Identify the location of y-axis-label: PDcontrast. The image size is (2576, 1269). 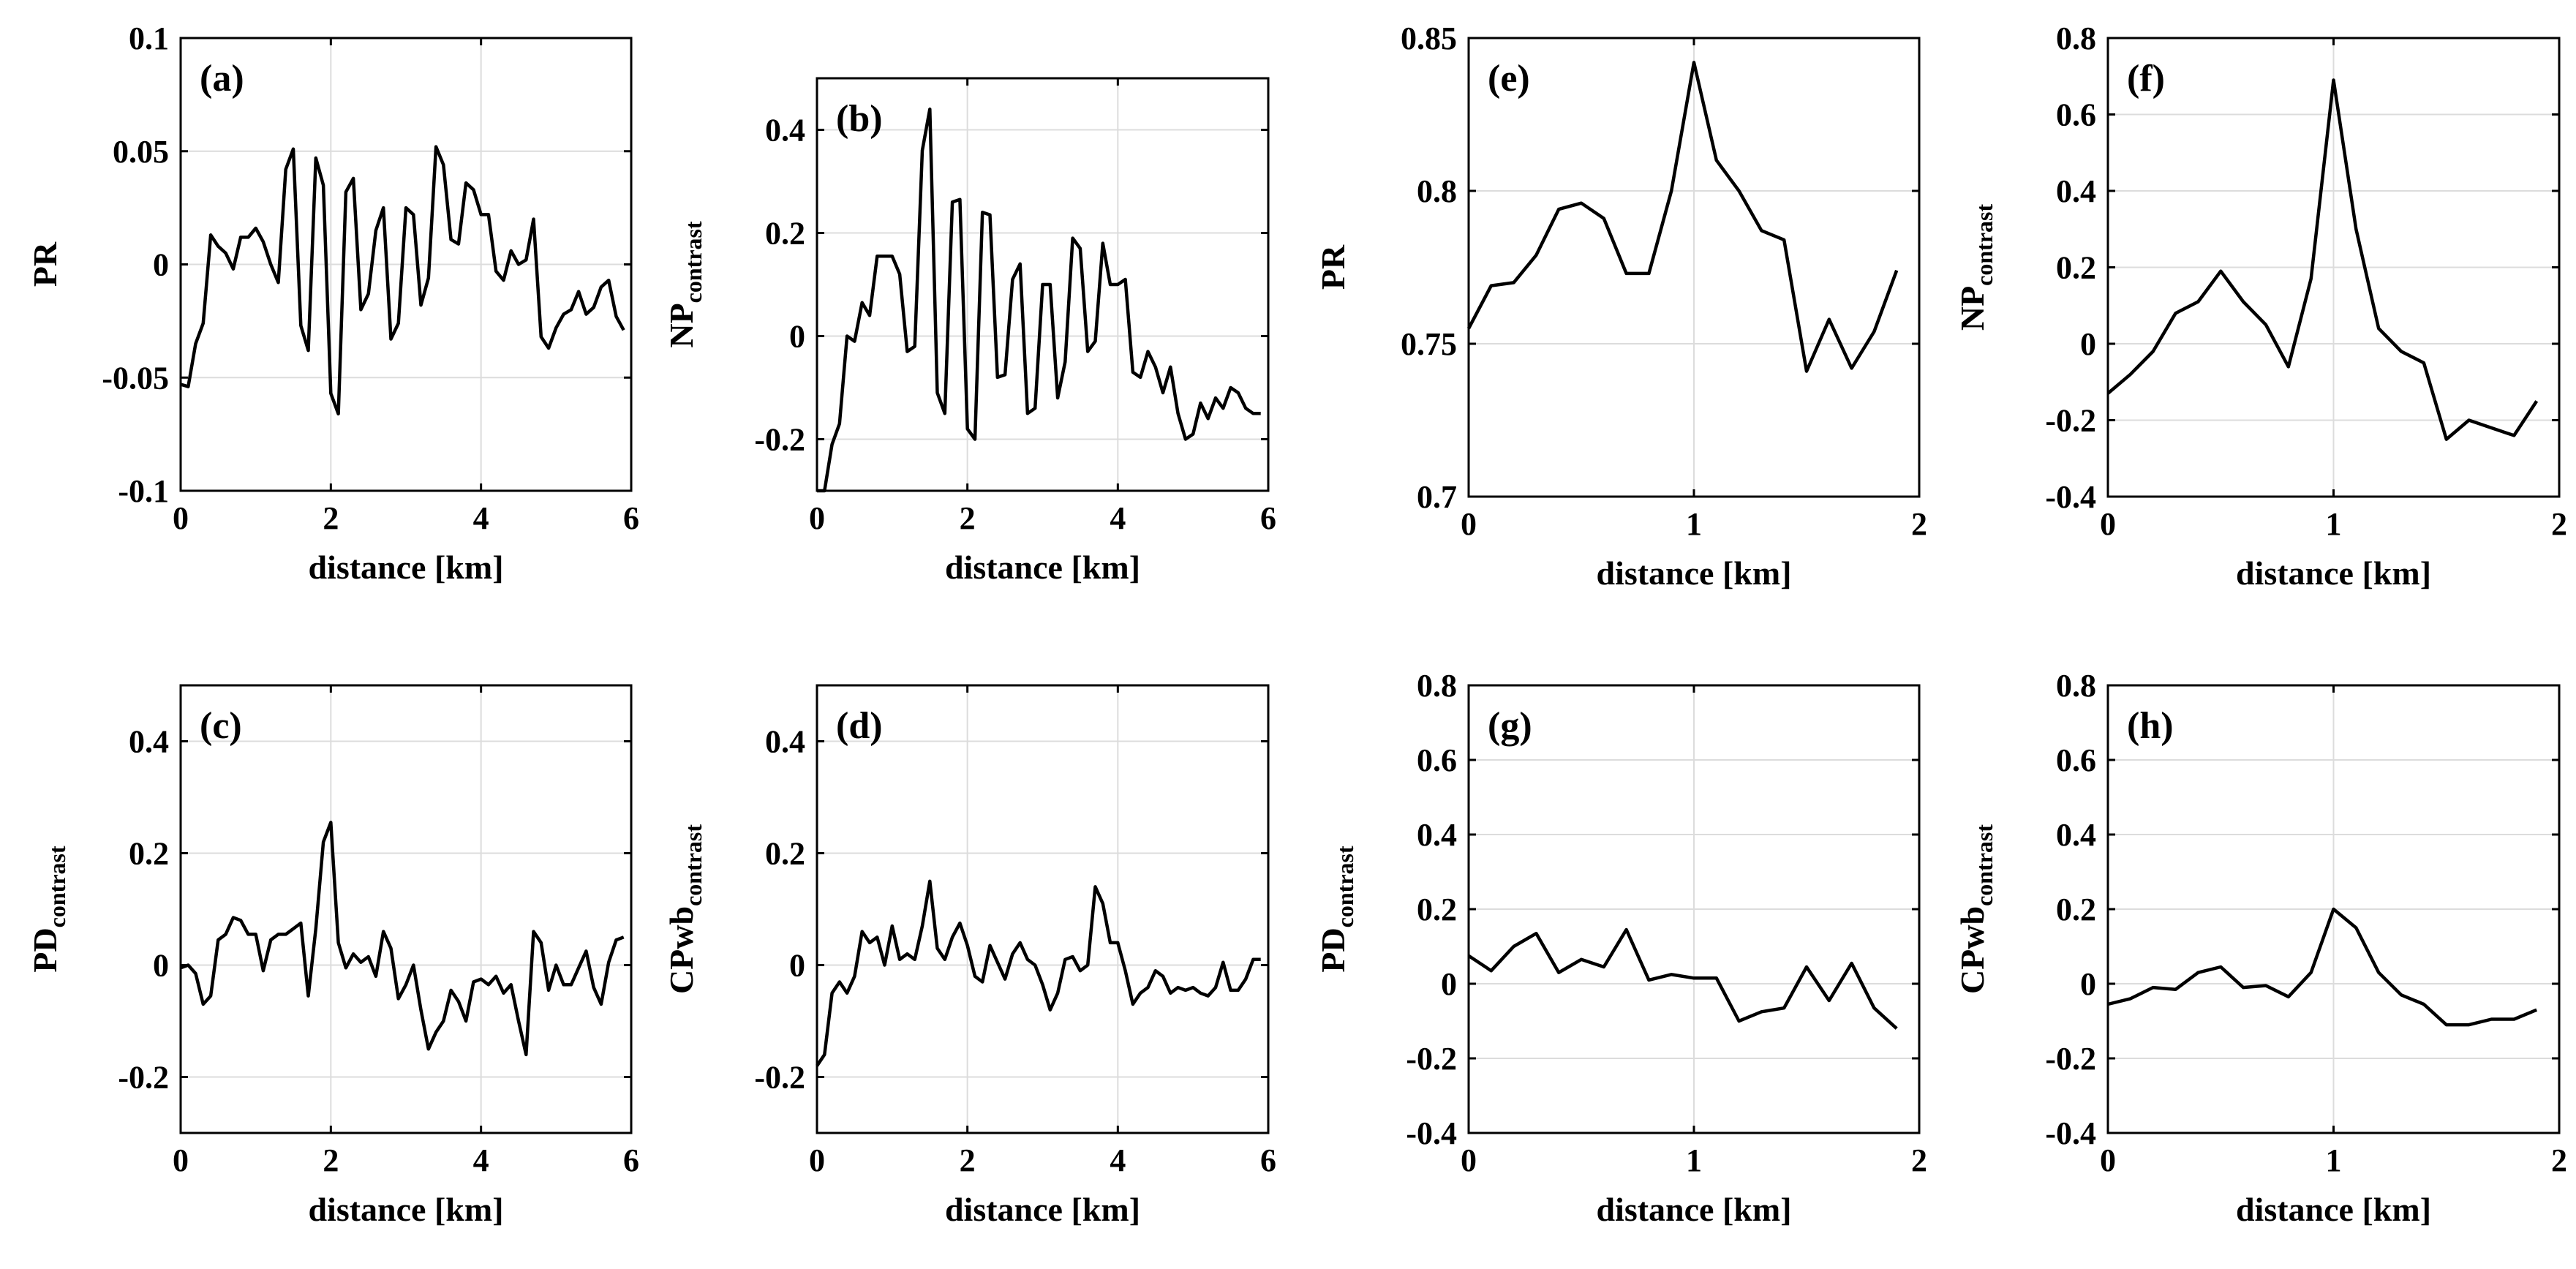
(48, 909).